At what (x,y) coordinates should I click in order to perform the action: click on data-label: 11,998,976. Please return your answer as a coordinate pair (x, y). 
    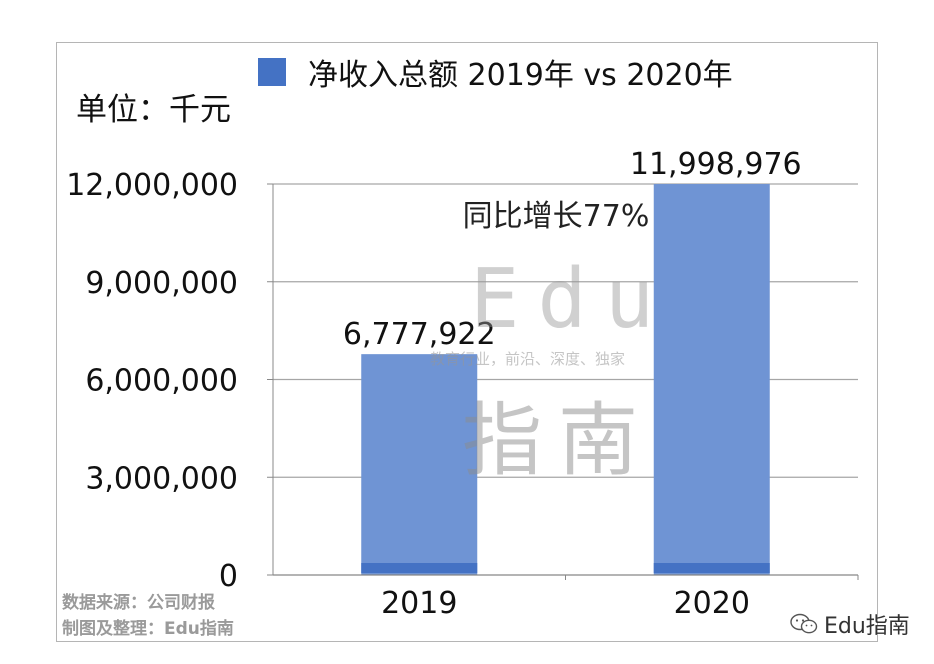
    Looking at the image, I should click on (716, 164).